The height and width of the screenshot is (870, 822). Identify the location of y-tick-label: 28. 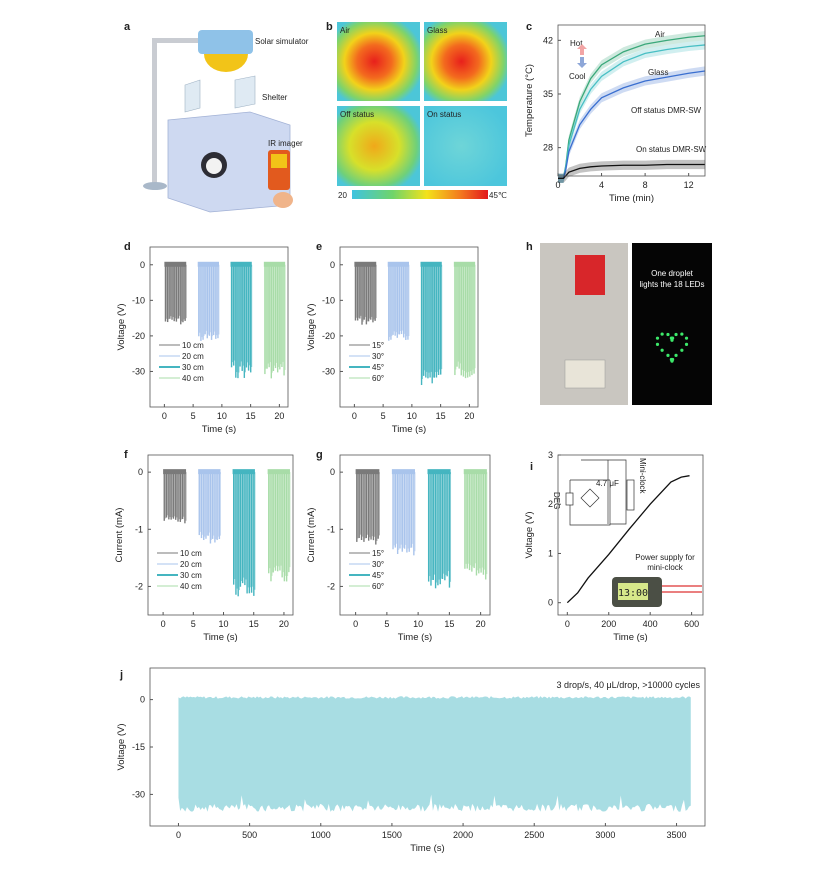
(548, 148).